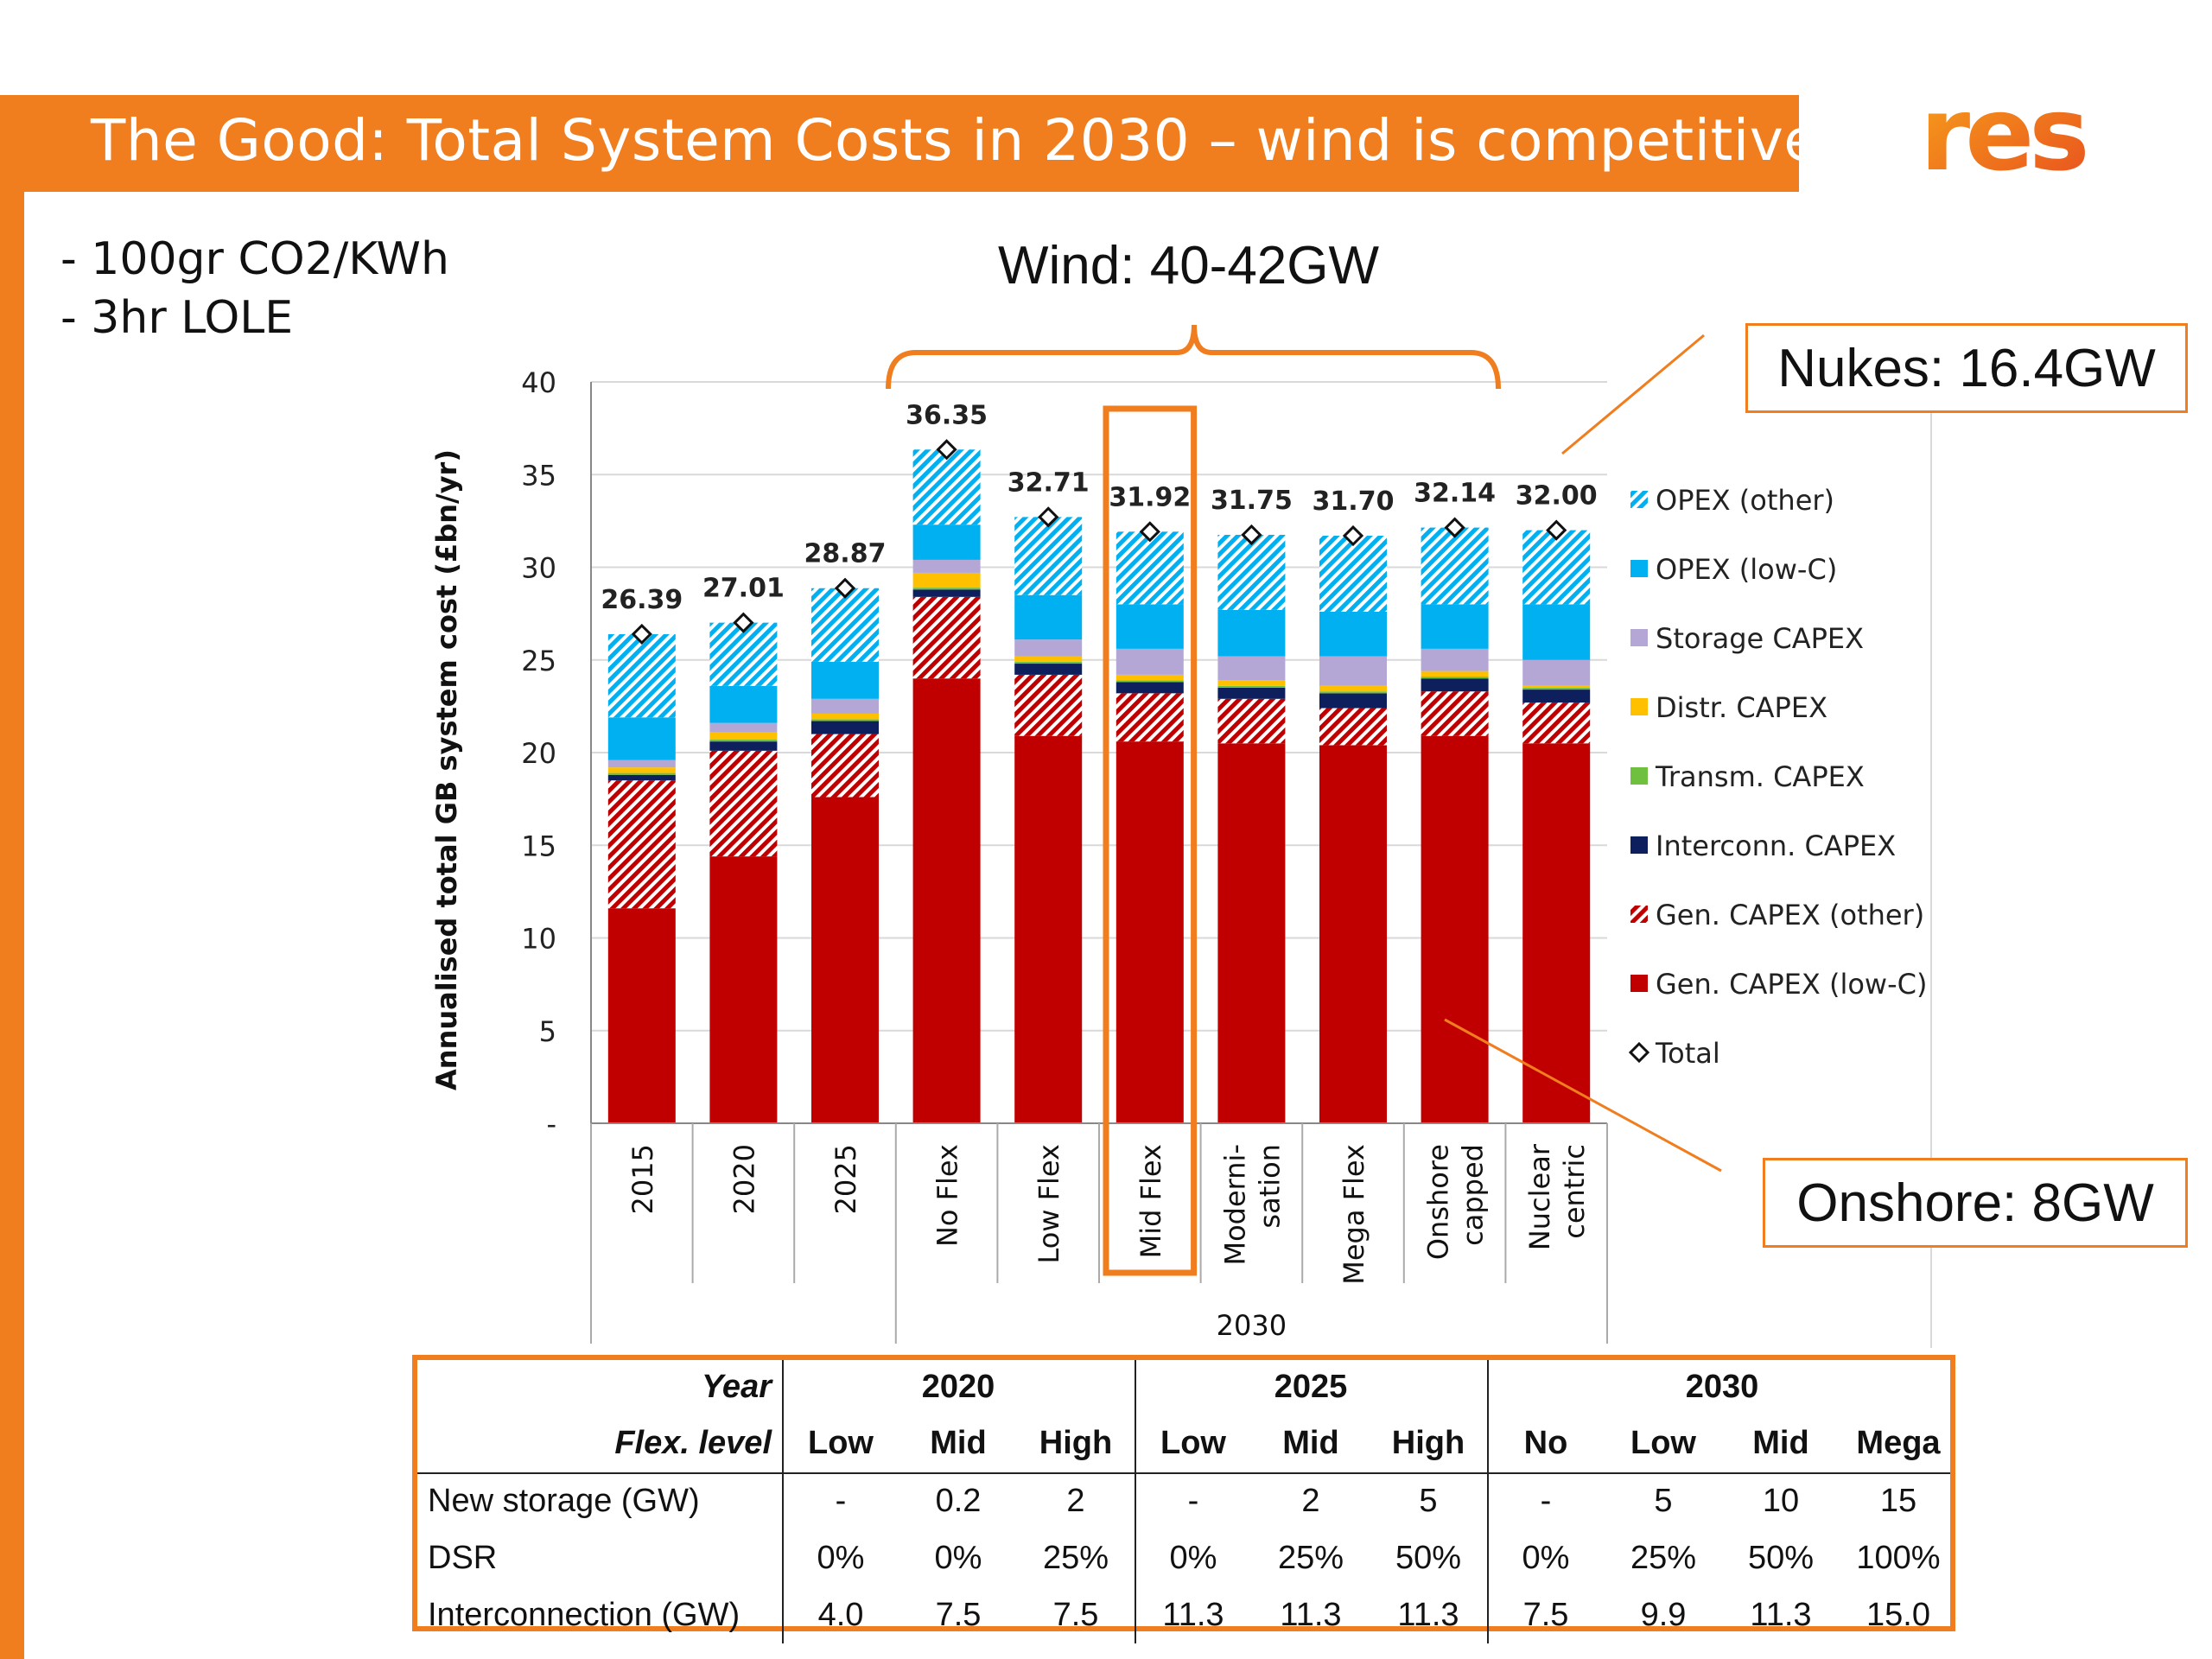  Describe the element at coordinates (538, 753) in the screenshot. I see `y-tick-label: 20` at that location.